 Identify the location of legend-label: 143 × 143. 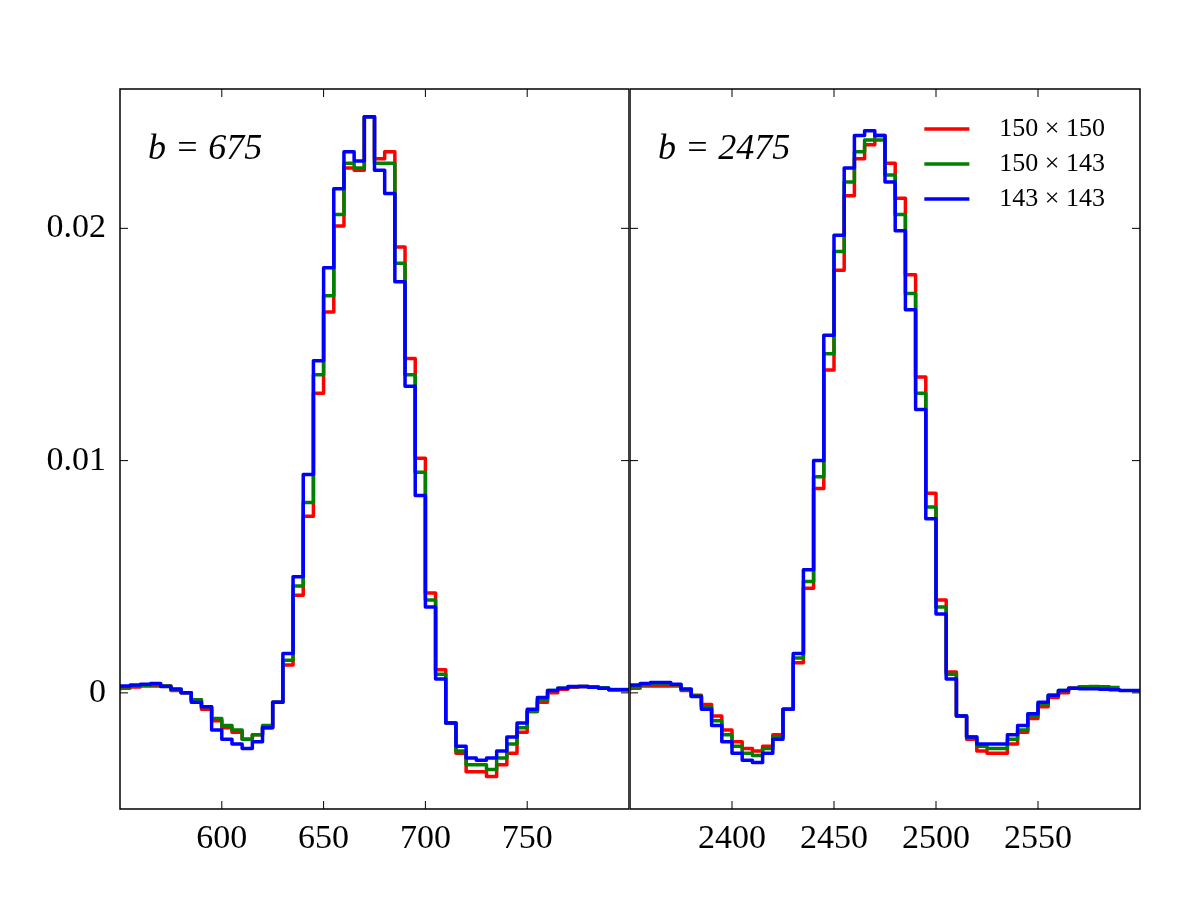
(1052, 197).